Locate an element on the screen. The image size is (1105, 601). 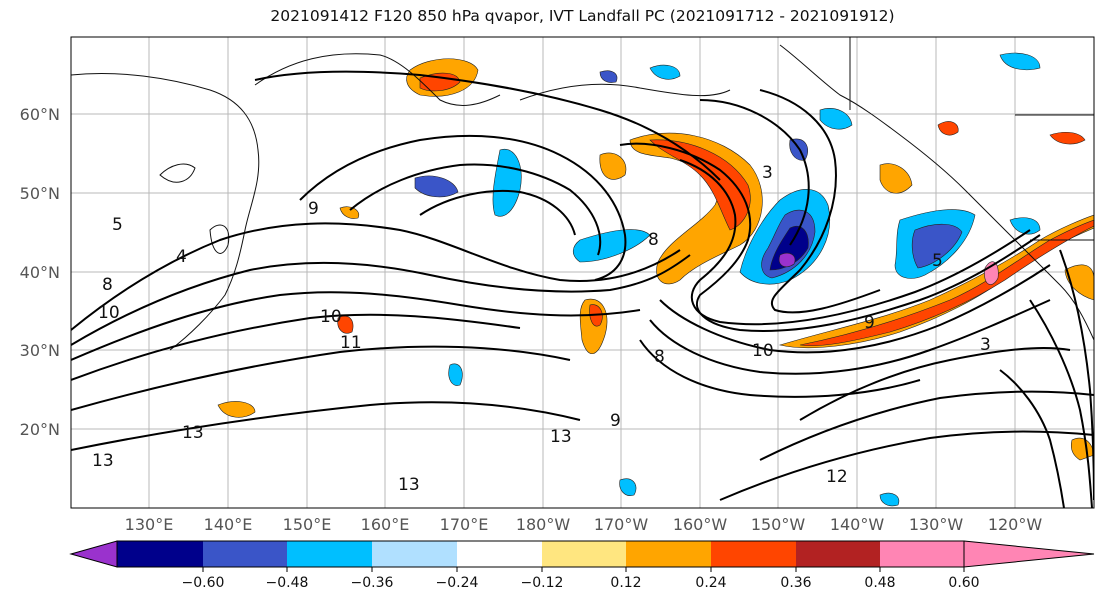
lon-label: 170°W is located at coordinates (621, 524).